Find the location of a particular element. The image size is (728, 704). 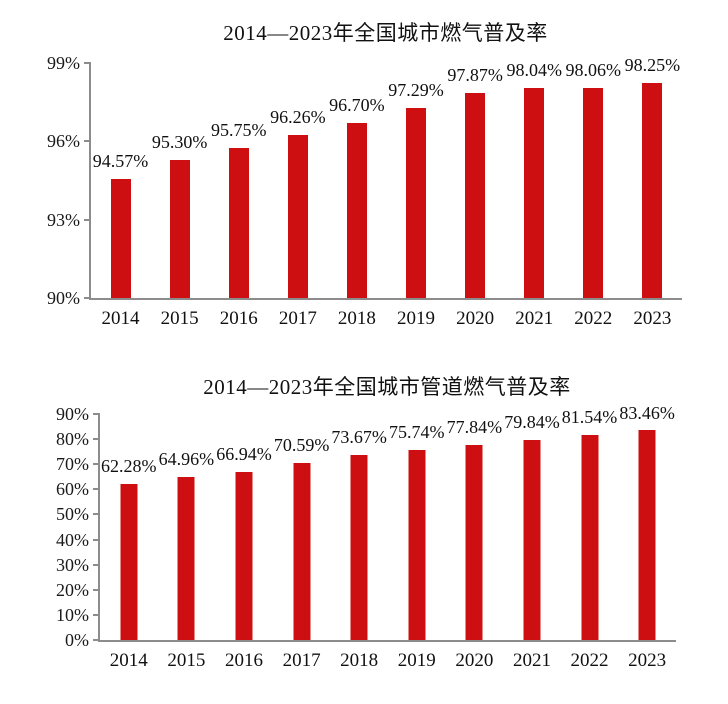

bar-slot: 98.06% 2022 is located at coordinates (593, 194).